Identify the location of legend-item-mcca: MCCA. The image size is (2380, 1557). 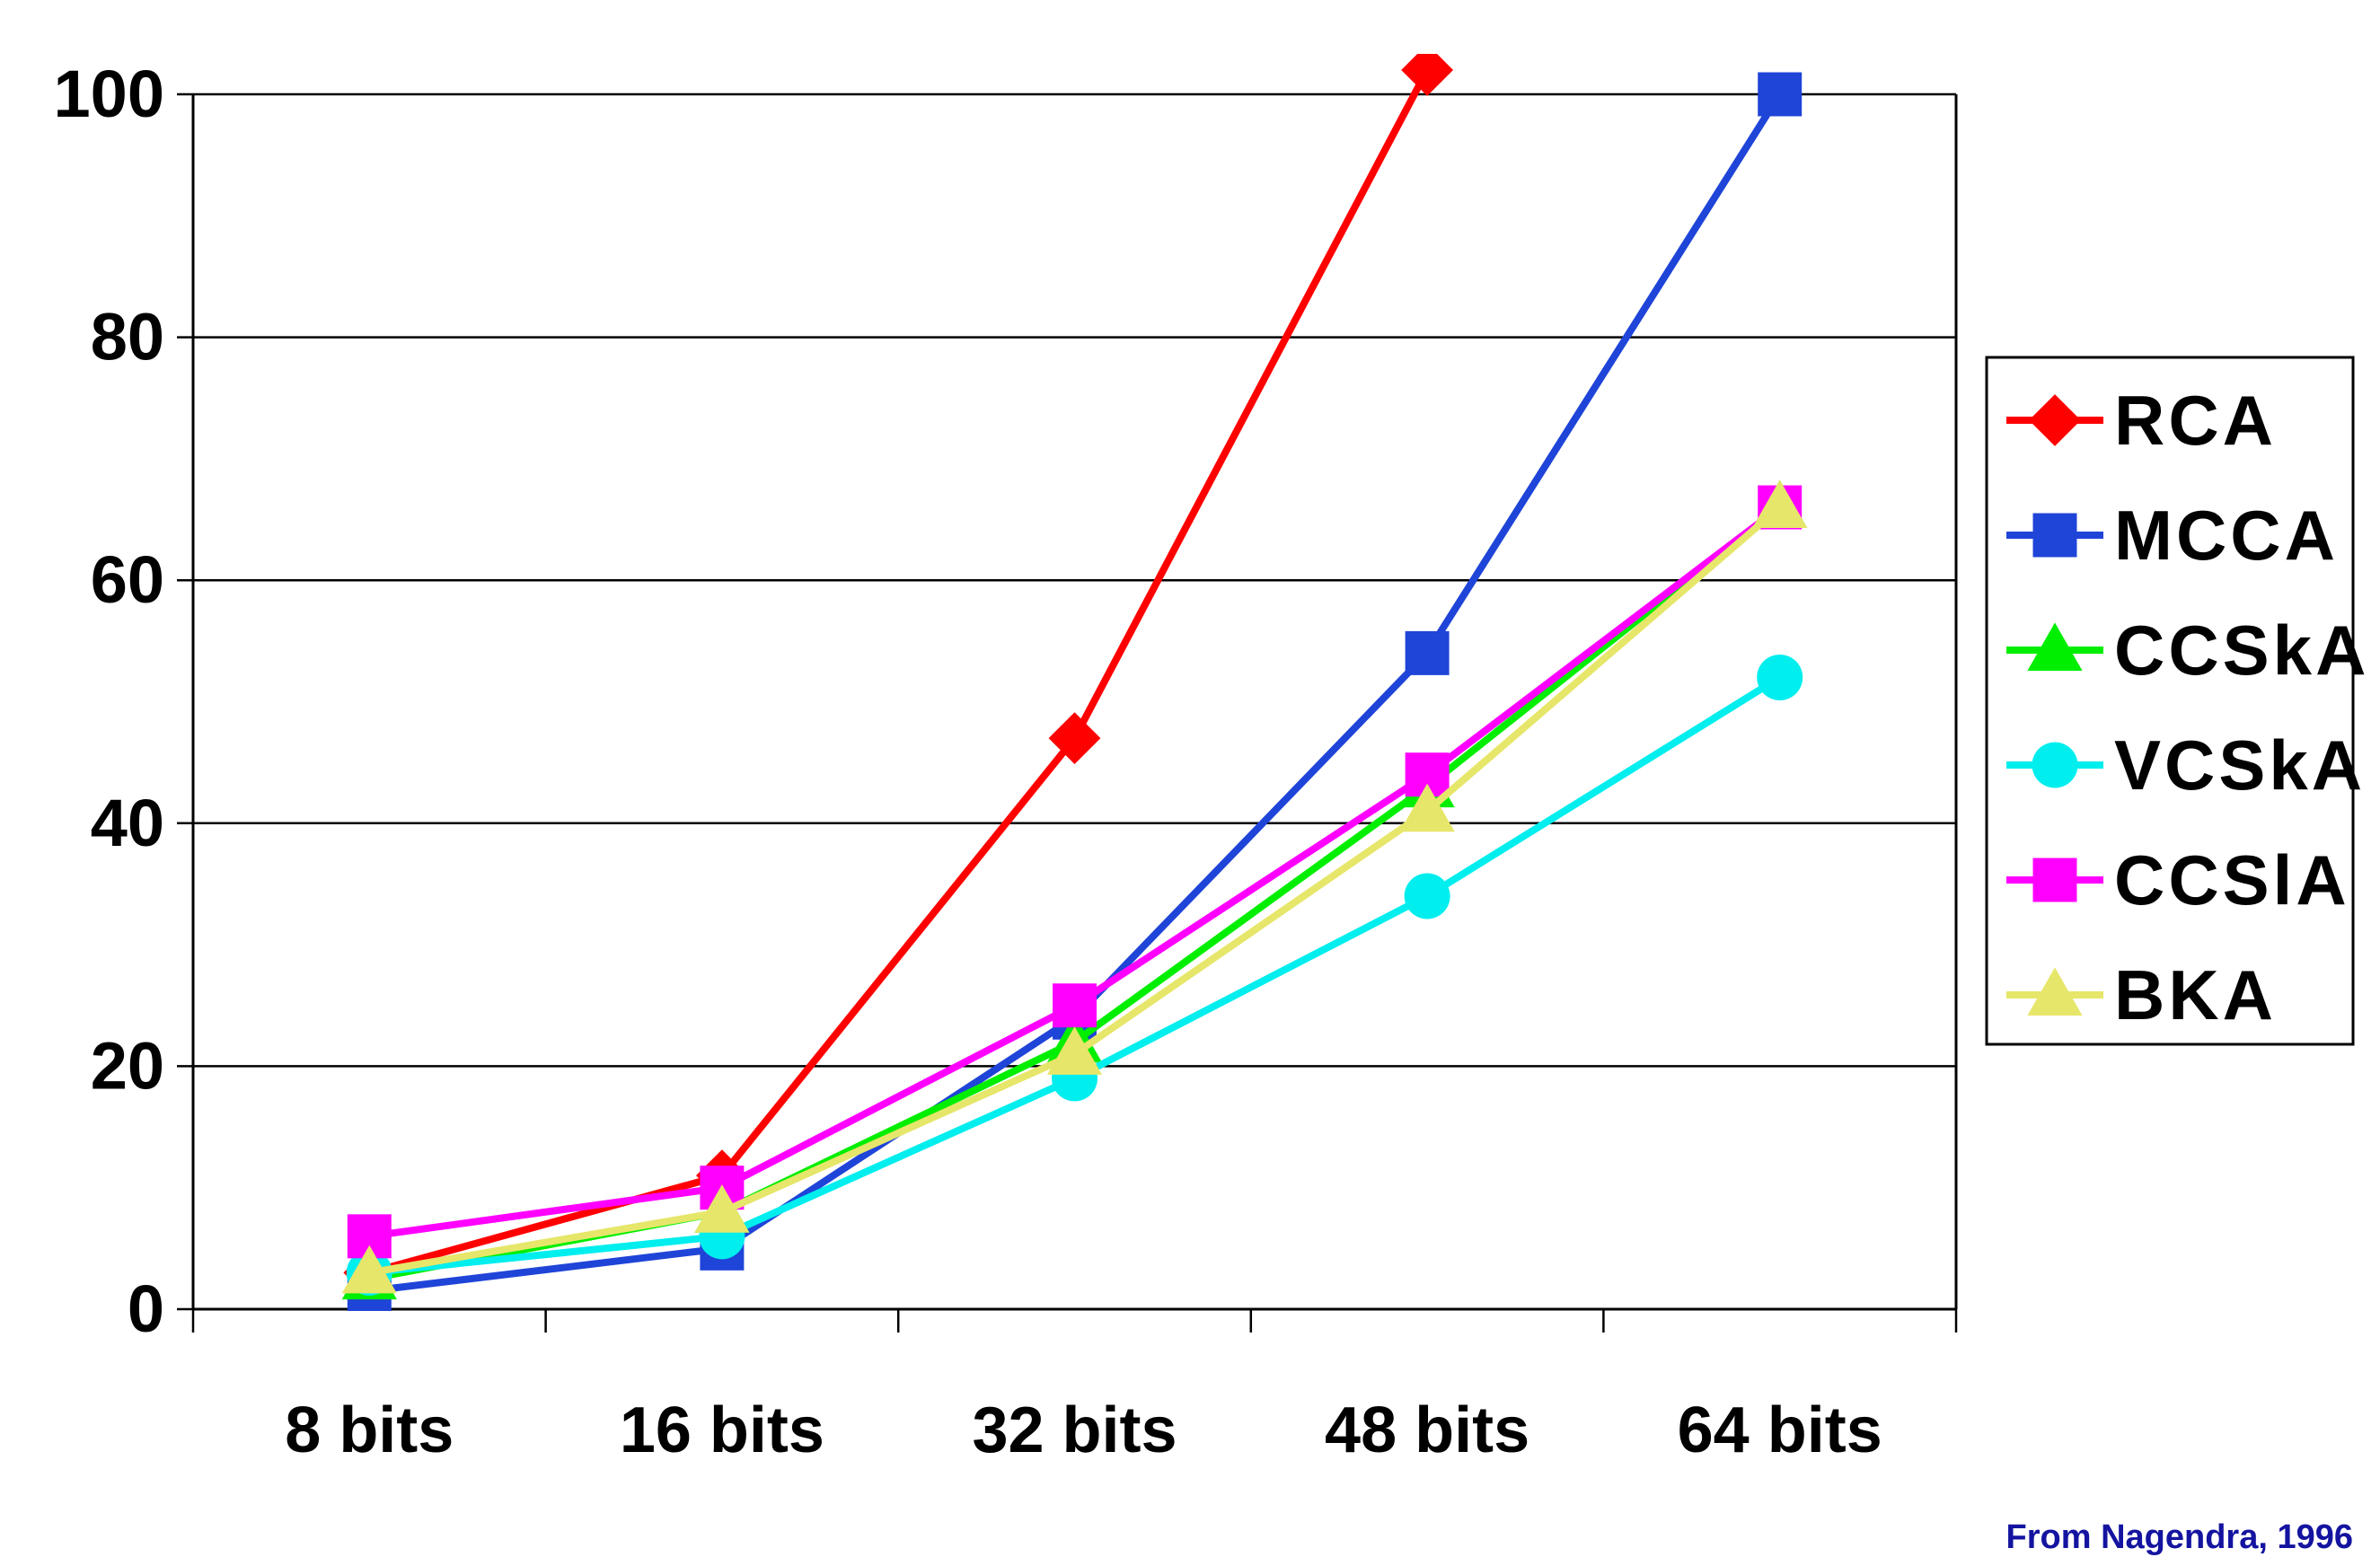
(2172, 535).